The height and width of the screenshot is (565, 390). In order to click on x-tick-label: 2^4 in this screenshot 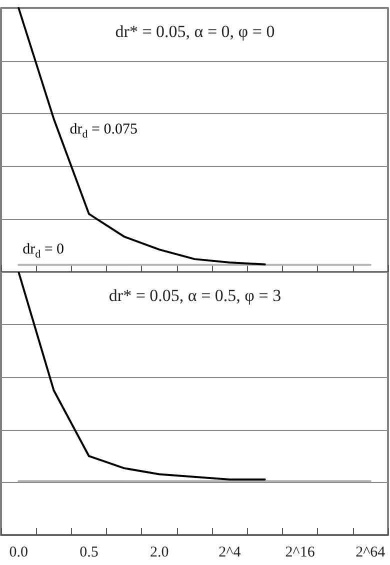, I will do `click(230, 552)`.